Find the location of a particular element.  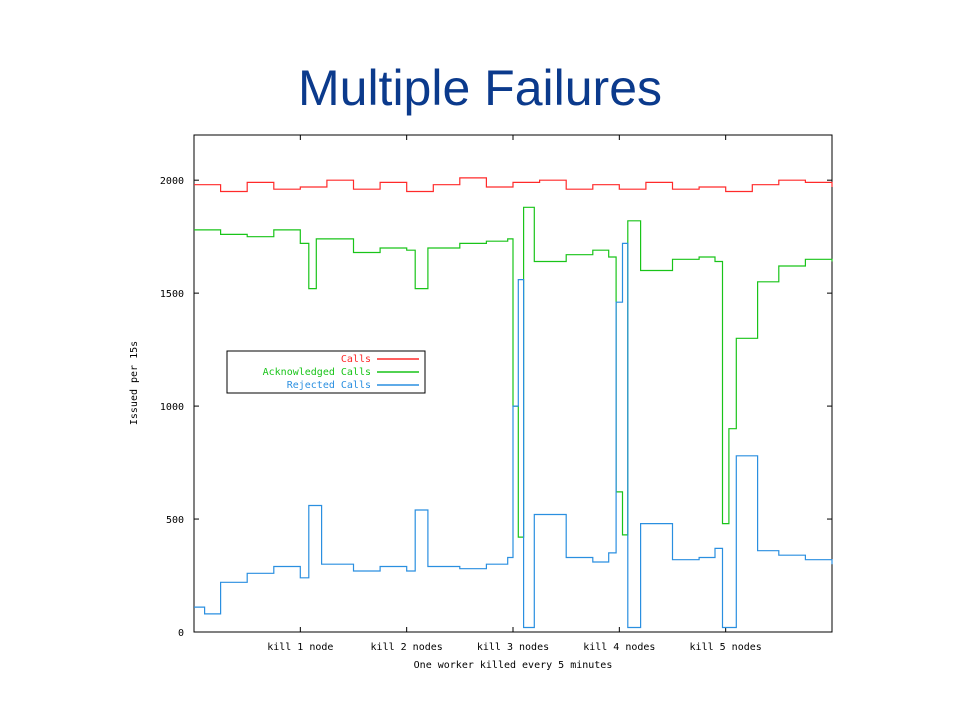

x-tick-label: kill 3 nodes is located at coordinates (513, 647).